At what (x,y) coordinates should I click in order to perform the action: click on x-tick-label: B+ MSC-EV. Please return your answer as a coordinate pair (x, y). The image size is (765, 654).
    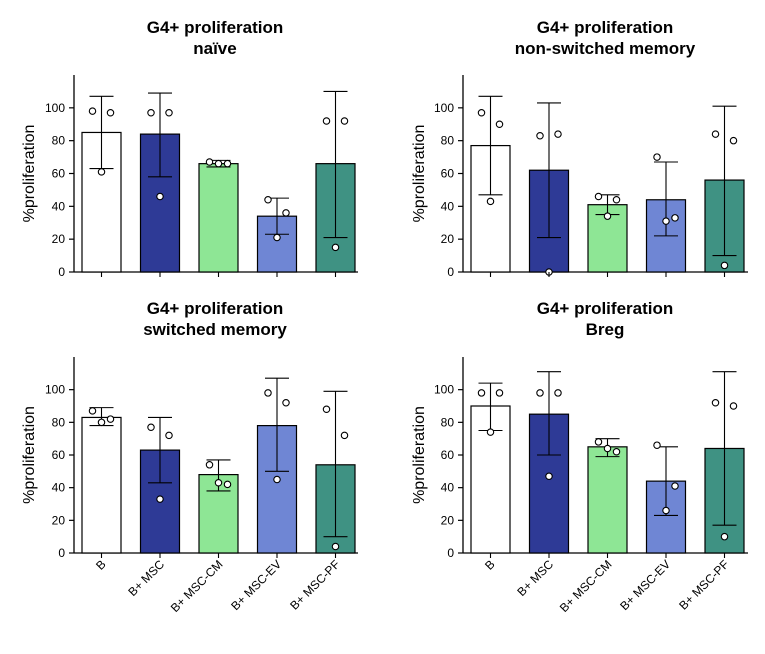
    Looking at the image, I should click on (256, 585).